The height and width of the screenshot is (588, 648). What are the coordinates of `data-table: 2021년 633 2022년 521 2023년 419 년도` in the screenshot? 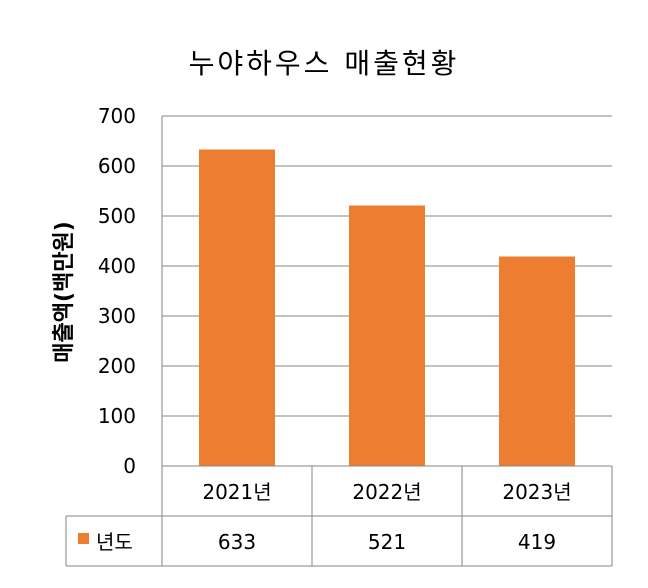 It's located at (339, 516).